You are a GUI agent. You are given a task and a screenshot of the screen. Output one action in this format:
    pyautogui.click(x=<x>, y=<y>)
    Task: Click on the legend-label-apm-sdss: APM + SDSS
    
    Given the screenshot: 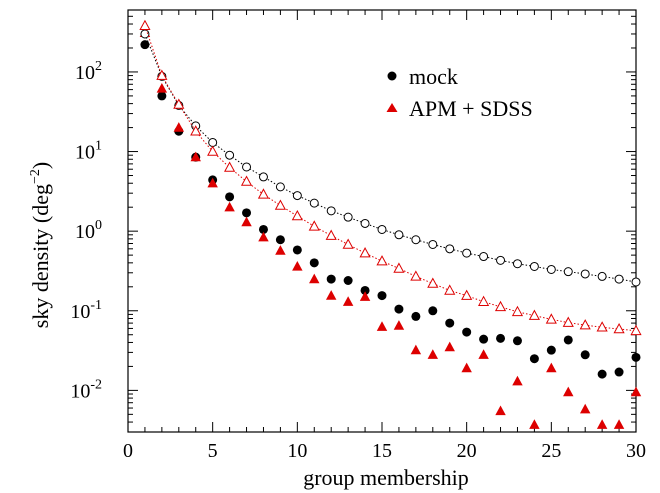 What is the action you would take?
    pyautogui.click(x=471, y=108)
    